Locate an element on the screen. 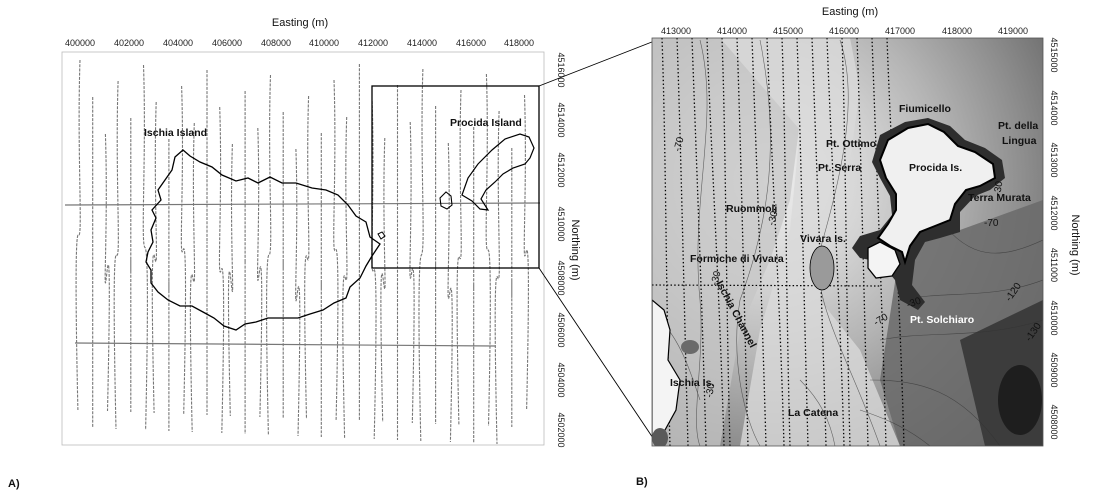  x-tick: 400000 is located at coordinates (80, 43).